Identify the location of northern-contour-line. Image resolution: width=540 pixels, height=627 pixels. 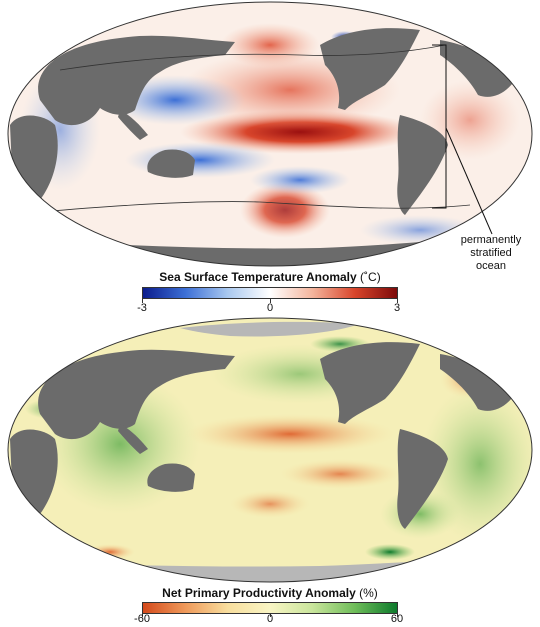
(252, 57).